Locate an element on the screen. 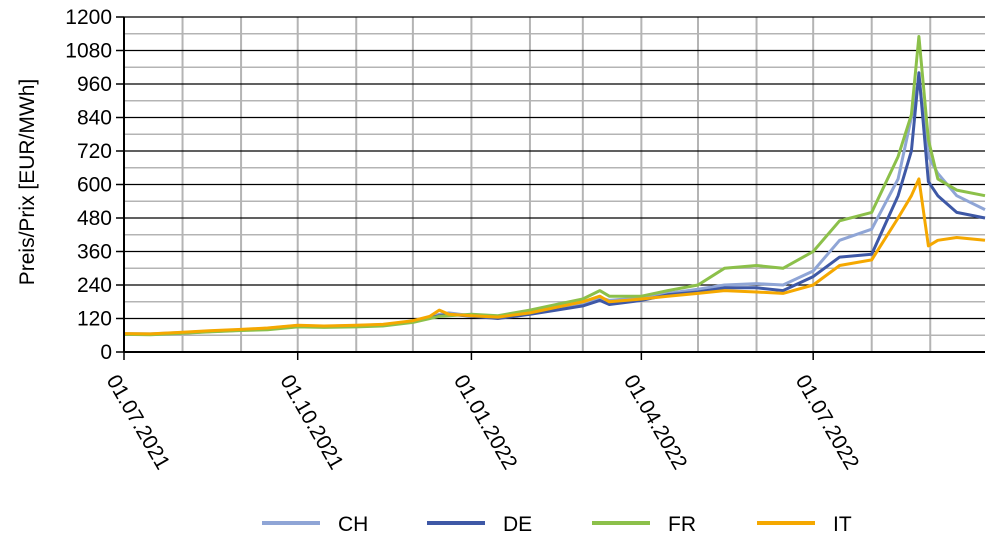 The height and width of the screenshot is (539, 987). x-tick-label: 01.07.2022 is located at coordinates (827, 422).